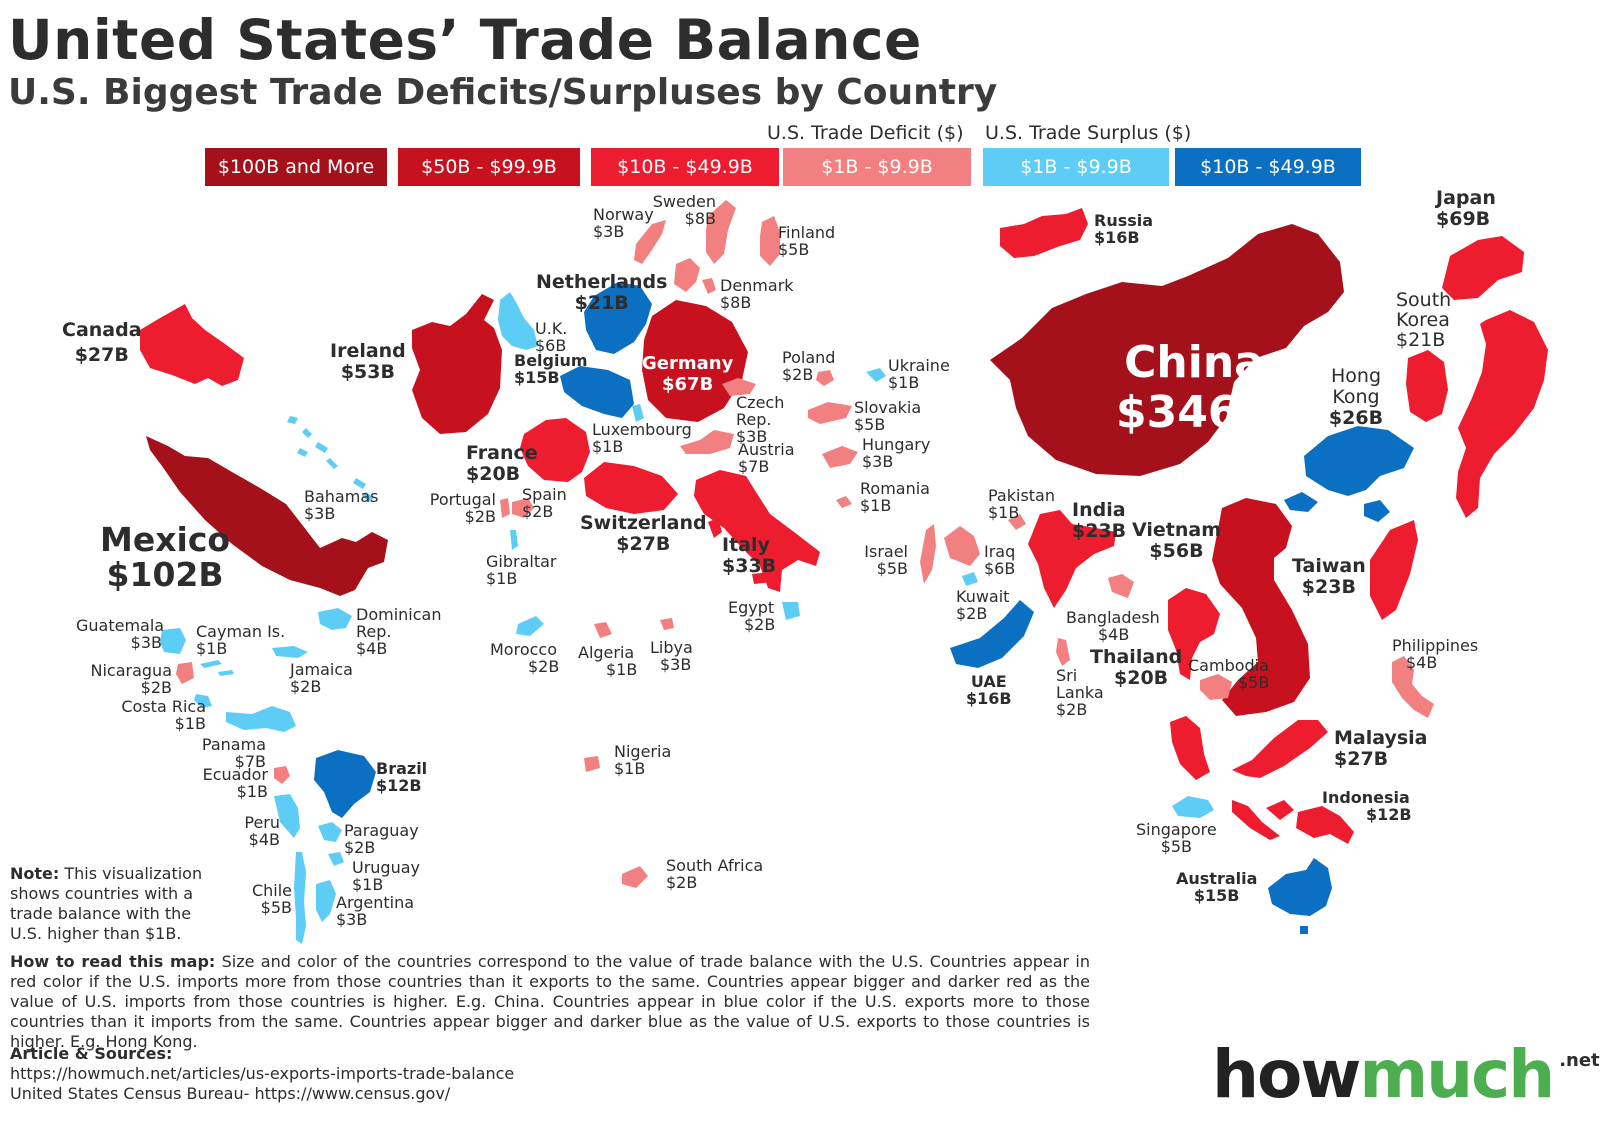  What do you see at coordinates (757, 294) in the screenshot?
I see `label-denmark: Denmark $8B` at bounding box center [757, 294].